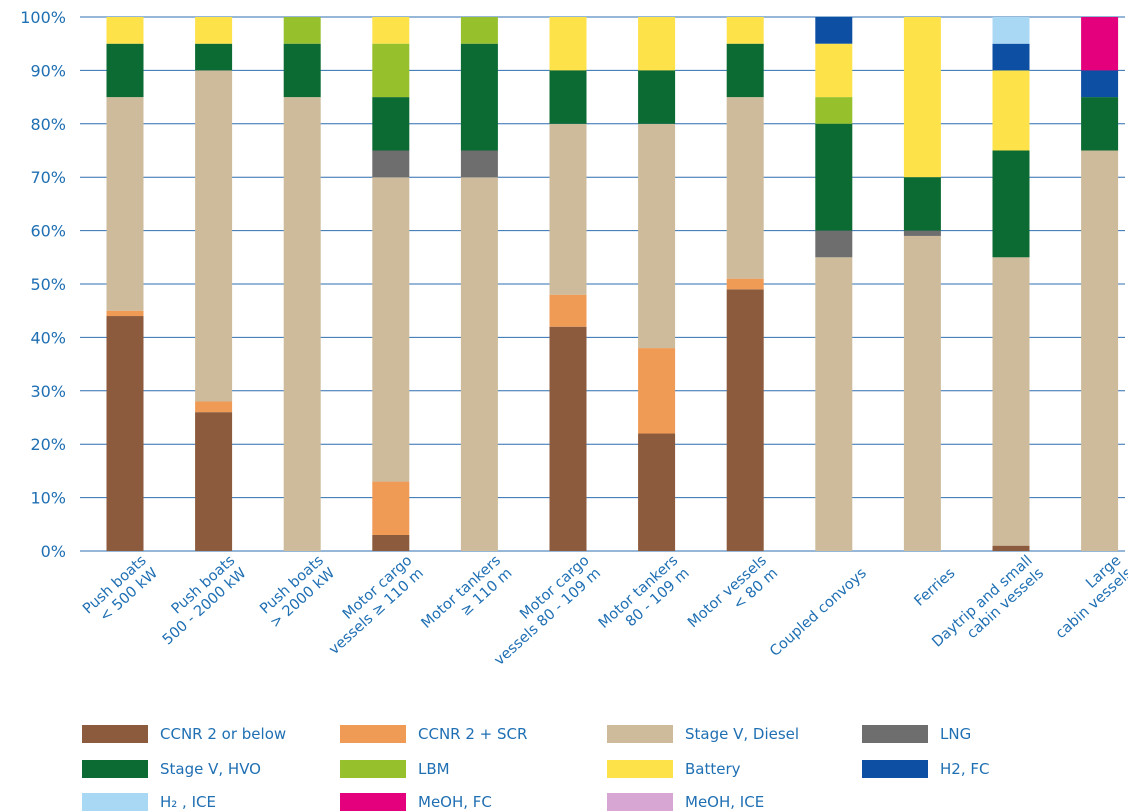  I want to click on legend-label: H2, FC, so click(965, 769).